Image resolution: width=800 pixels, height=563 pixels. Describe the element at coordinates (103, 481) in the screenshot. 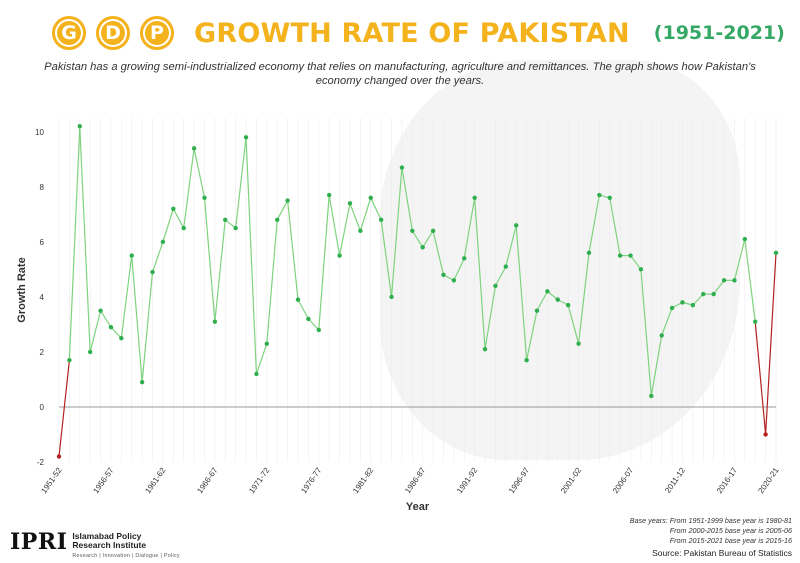

I see `x-tick-label: 1956-57` at that location.